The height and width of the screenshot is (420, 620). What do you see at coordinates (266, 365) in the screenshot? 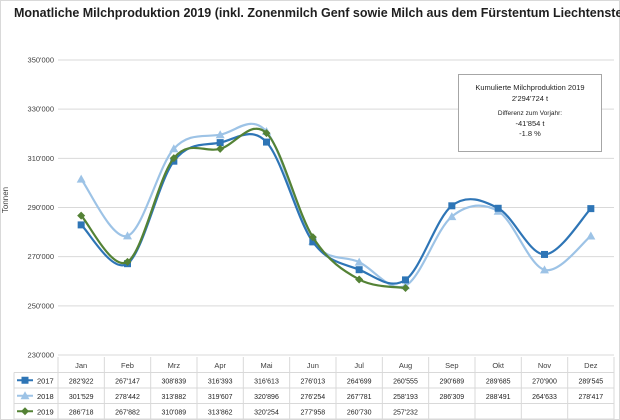
I see `x-category-label: Mai` at bounding box center [266, 365].